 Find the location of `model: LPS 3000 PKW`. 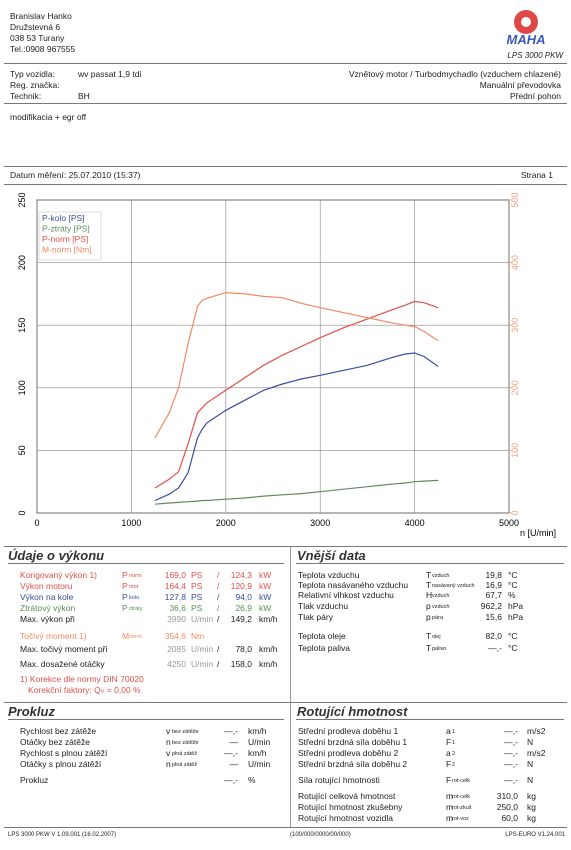

model: LPS 3000 PKW is located at coordinates (535, 55).